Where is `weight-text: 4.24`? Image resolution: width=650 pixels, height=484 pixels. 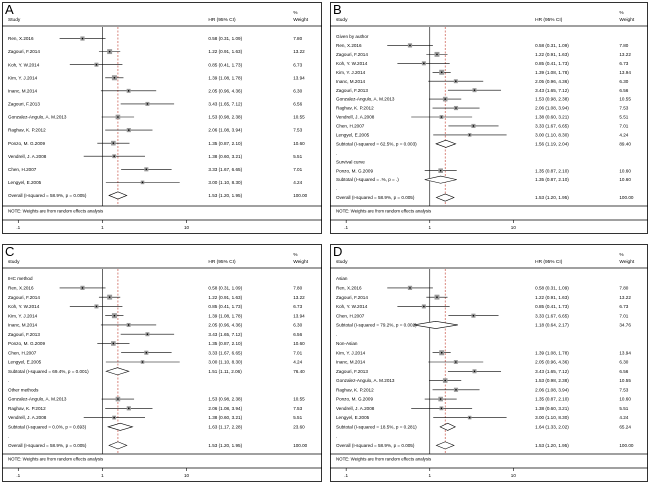
weight-text: 4.24 is located at coordinates (297, 362).